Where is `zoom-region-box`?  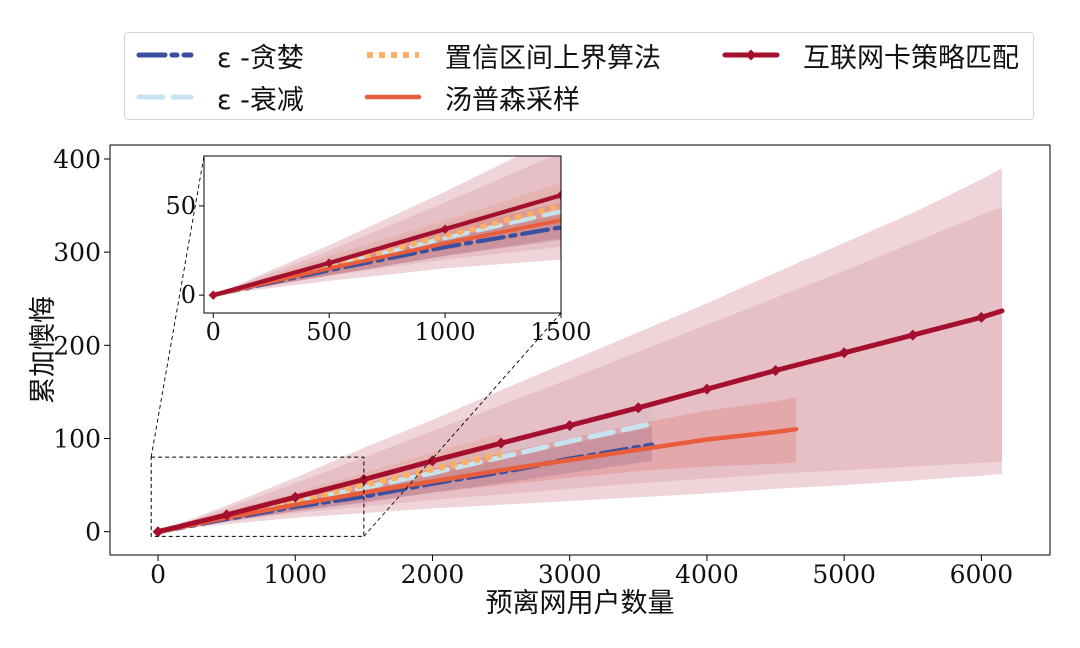 zoom-region-box is located at coordinates (257, 496).